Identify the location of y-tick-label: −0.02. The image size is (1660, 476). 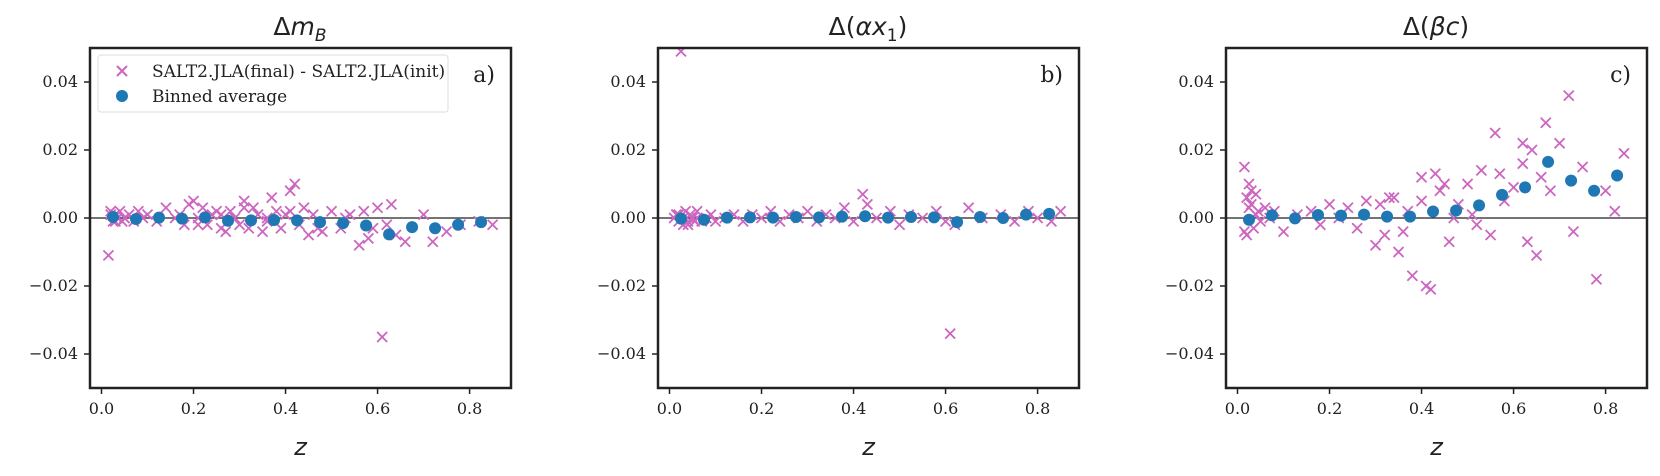
(53, 285).